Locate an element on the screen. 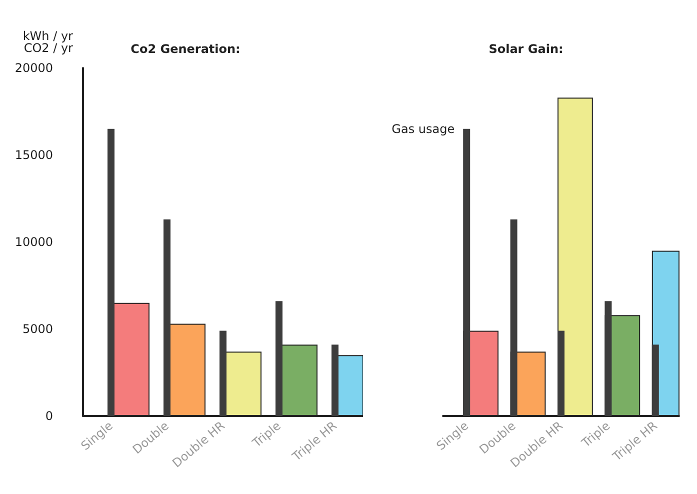  y-tick-label: 5000 is located at coordinates (37, 329).